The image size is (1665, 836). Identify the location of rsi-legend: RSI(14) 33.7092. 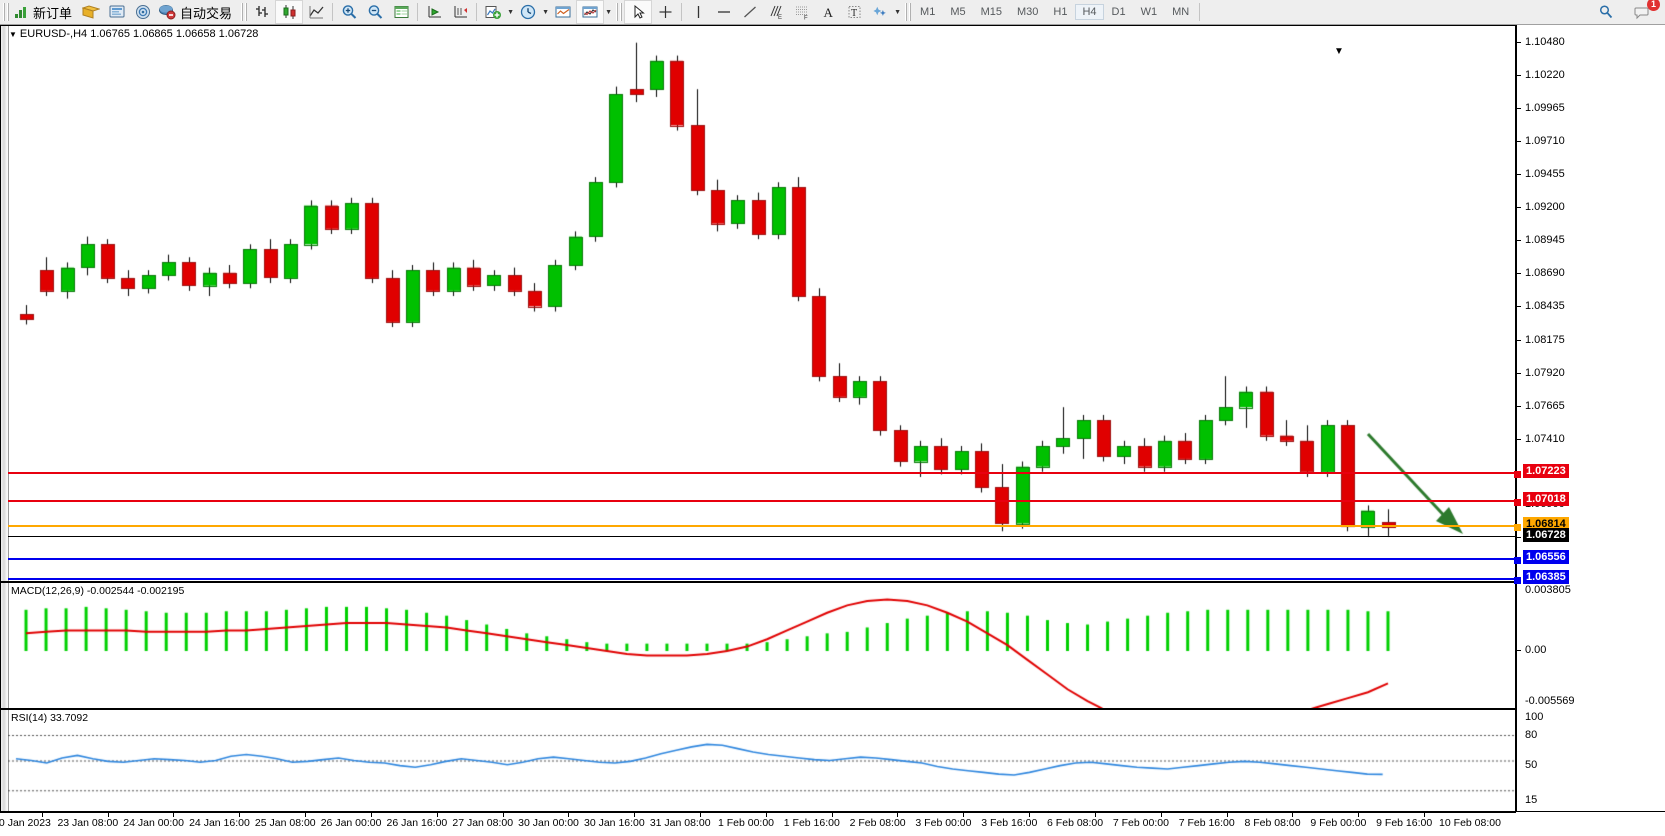
(50, 718).